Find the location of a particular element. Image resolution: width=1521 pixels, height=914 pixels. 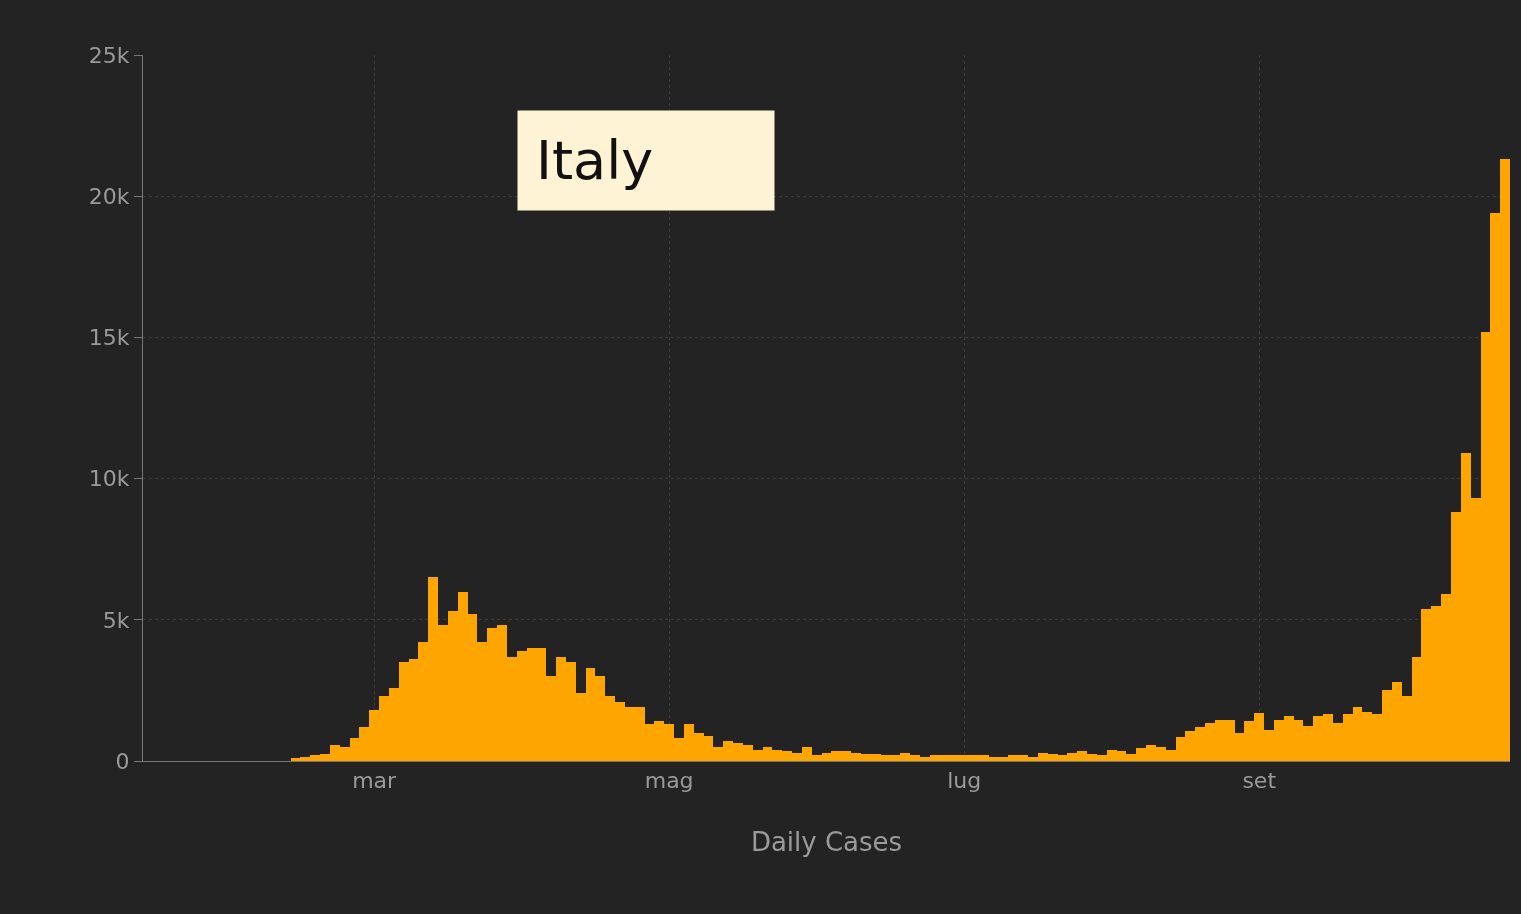

y-tick-label: 20k is located at coordinates (109, 196).